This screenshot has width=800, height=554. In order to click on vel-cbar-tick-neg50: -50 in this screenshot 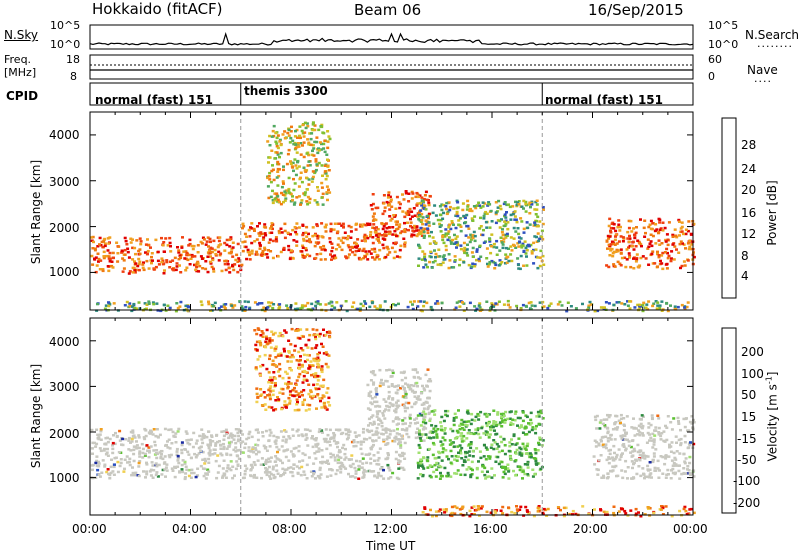, I will do `click(747, 460)`.